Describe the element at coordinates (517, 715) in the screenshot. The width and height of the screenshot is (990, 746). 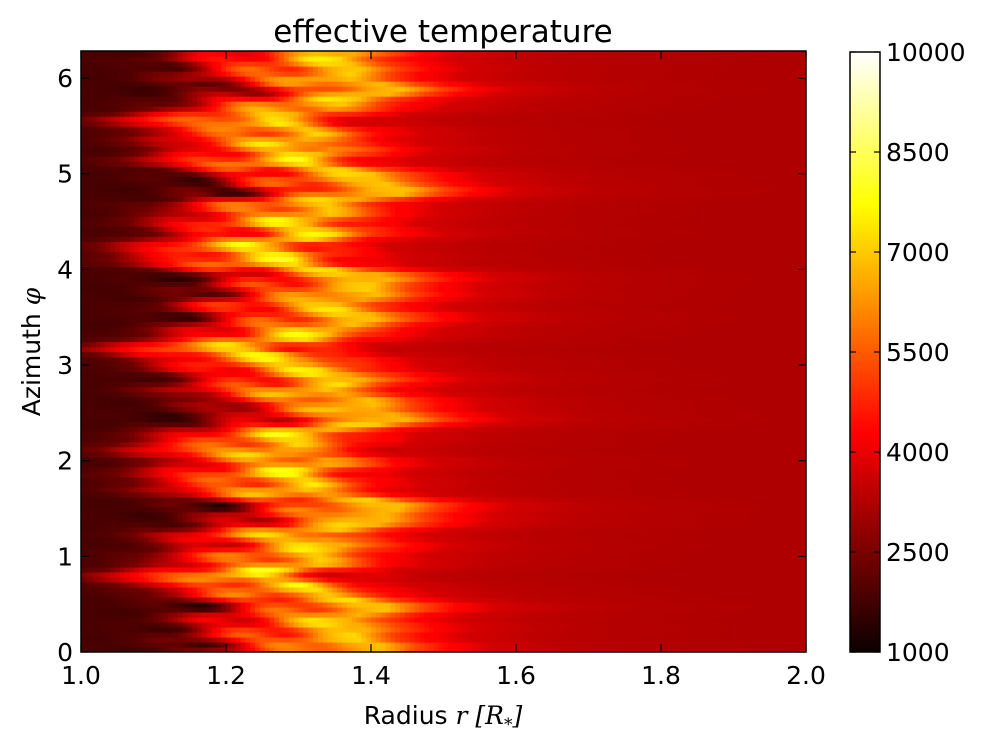
I see `x-axis-label-unit-close: ]` at that location.